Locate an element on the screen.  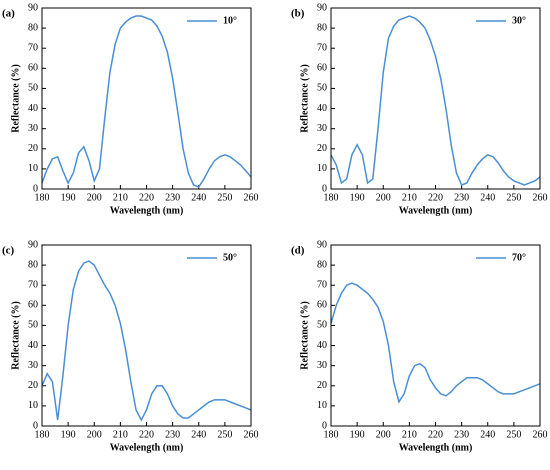
panel-label: (c) is located at coordinates (8, 251).